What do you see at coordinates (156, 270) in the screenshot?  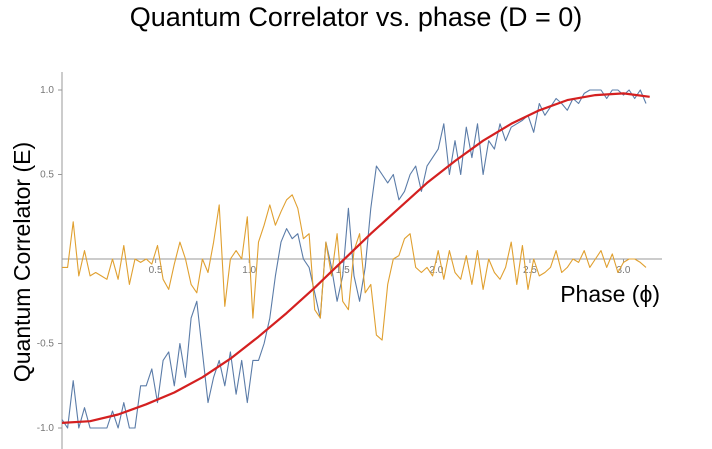 I see `x-tick-label: 0.5` at bounding box center [156, 270].